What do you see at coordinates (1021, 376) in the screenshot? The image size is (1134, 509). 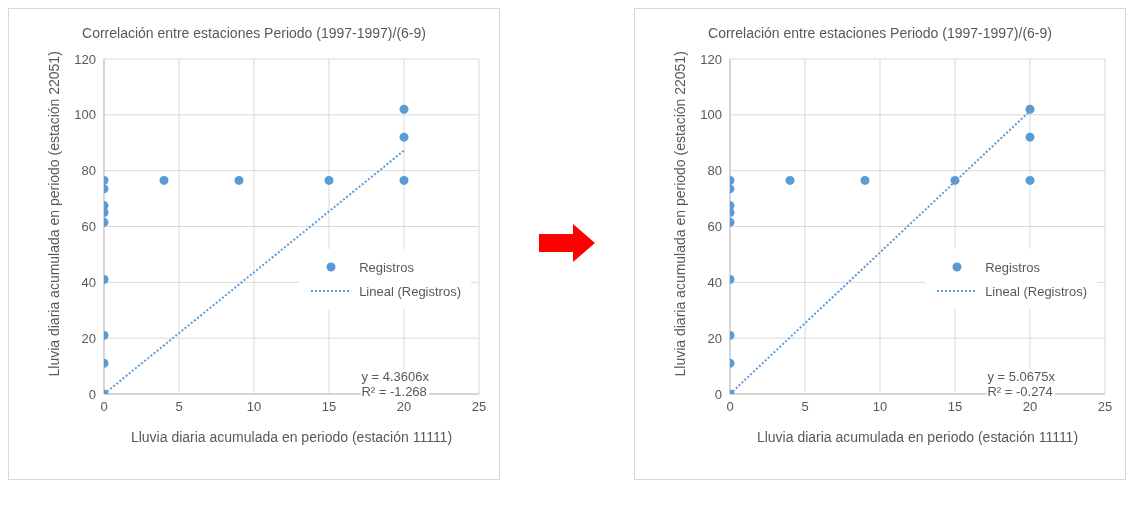 I see `annotation: y = 5.0675x` at bounding box center [1021, 376].